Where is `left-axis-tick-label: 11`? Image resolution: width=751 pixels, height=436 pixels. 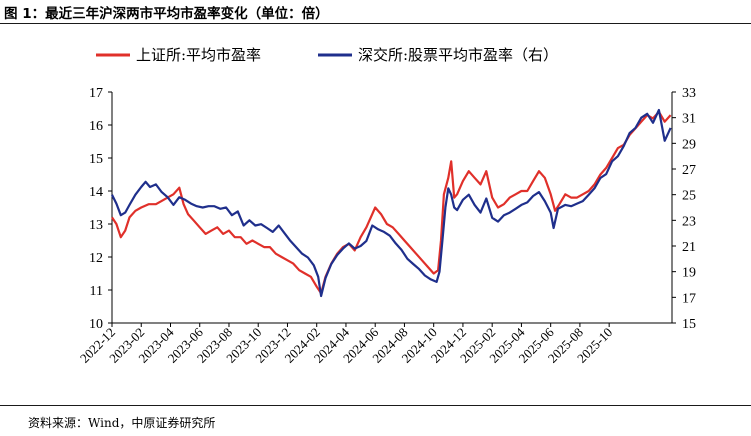 left-axis-tick-label: 11 is located at coordinates (96, 291).